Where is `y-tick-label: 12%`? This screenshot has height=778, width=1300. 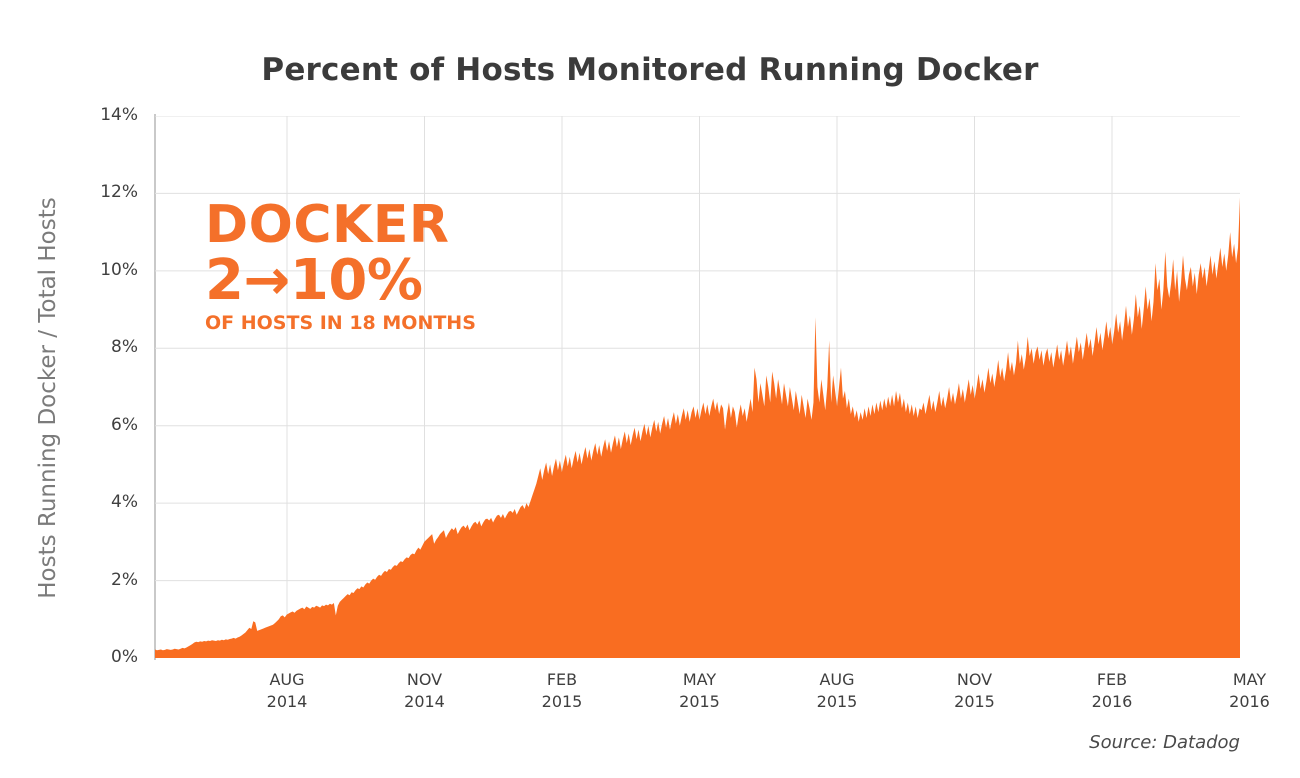 y-tick-label: 12% is located at coordinates (119, 192).